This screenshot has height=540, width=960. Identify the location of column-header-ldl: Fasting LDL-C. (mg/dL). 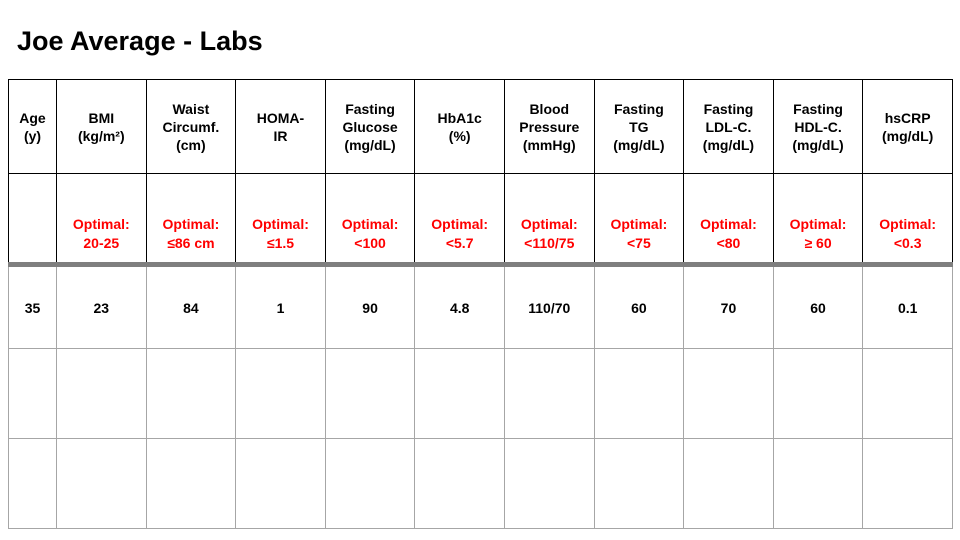
(728, 126).